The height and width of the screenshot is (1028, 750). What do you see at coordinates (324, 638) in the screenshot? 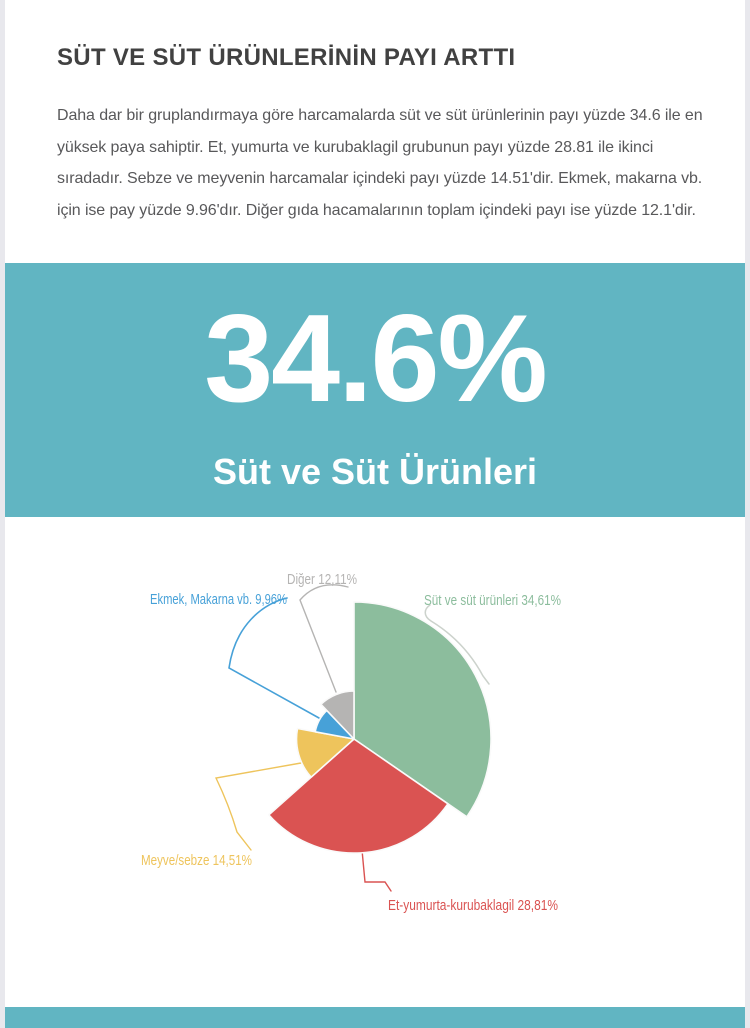
I see `leader-line-diger` at bounding box center [324, 638].